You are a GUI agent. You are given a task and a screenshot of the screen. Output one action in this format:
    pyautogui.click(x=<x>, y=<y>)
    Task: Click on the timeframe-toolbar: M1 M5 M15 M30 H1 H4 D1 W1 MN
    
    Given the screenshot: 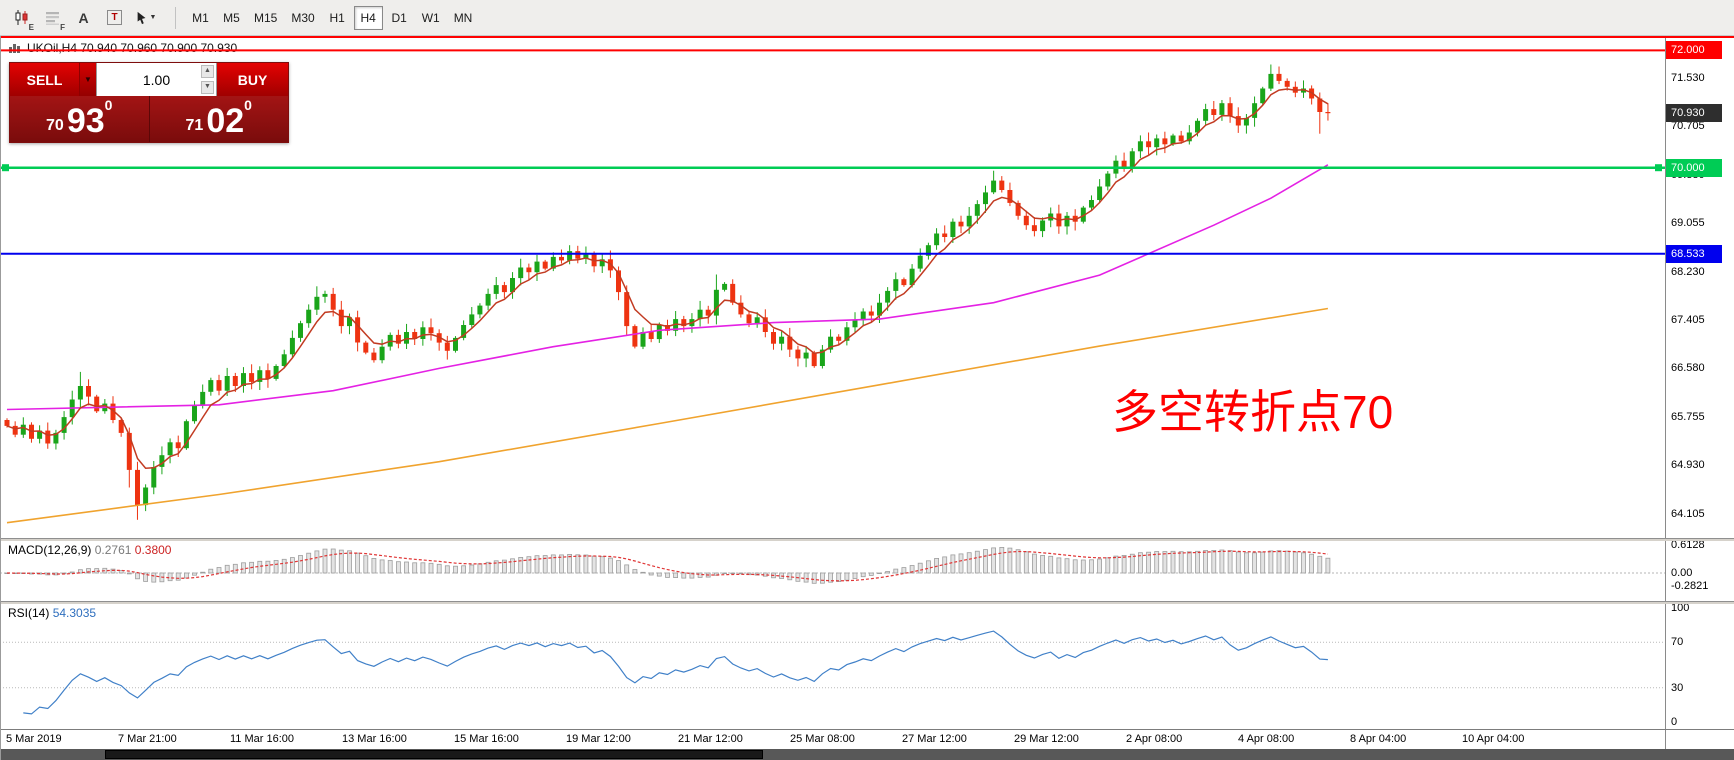 What is the action you would take?
    pyautogui.click(x=333, y=17)
    